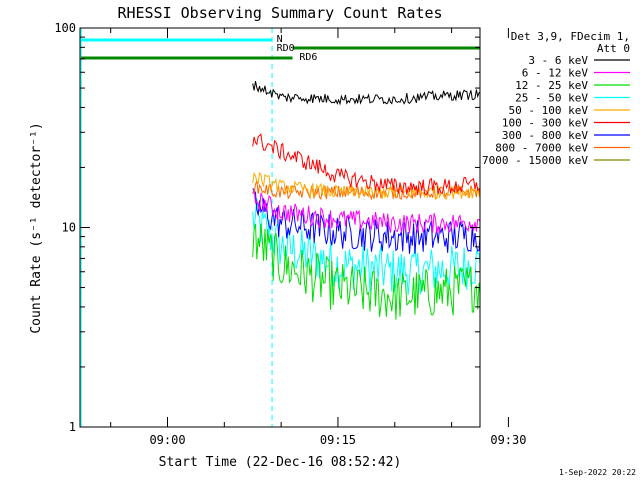 The image size is (640, 480). What do you see at coordinates (167, 440) in the screenshot?
I see `x-tick-label: 09:00` at bounding box center [167, 440].